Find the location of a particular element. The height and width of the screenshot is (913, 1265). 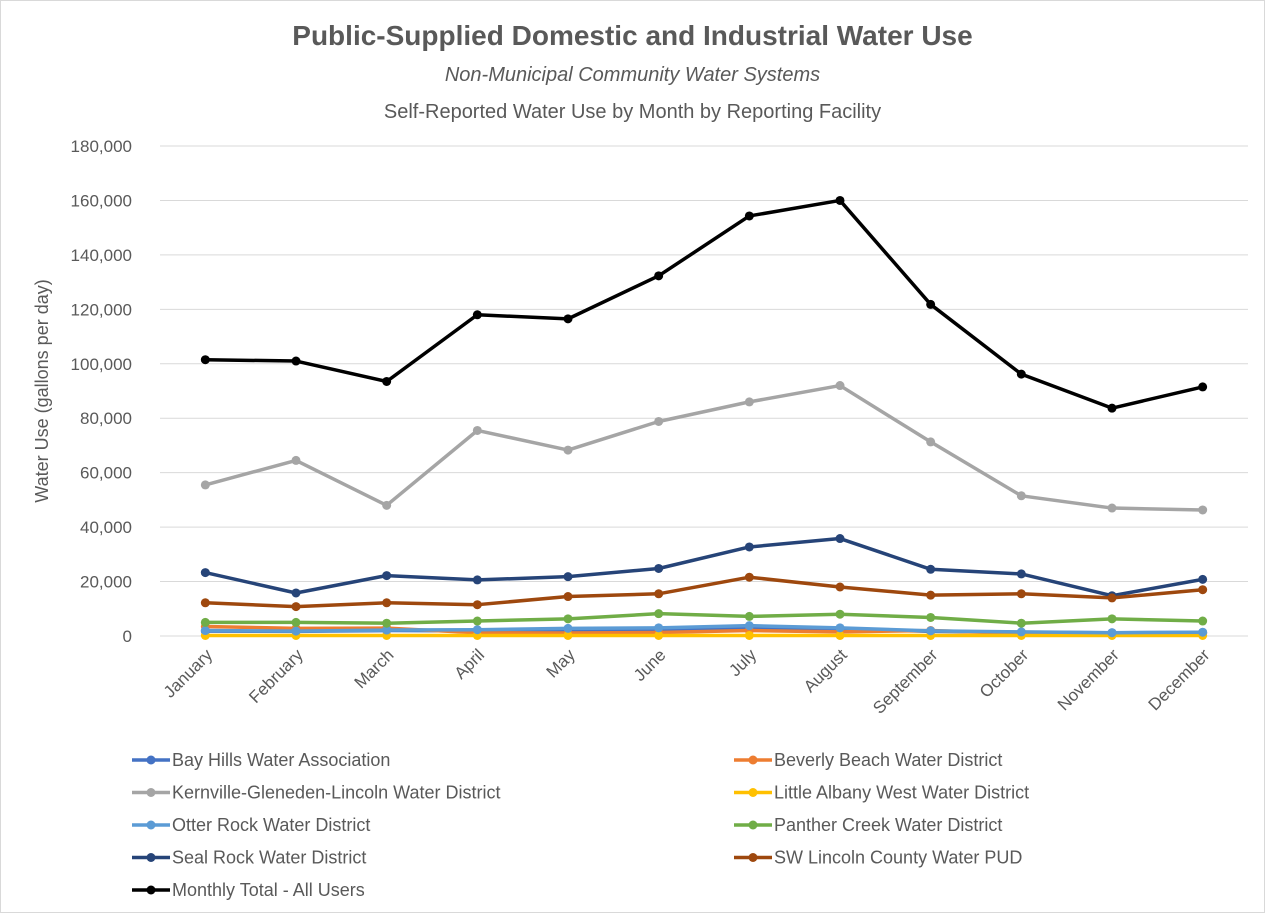

y-tick-label: 40,000 is located at coordinates (106, 527).